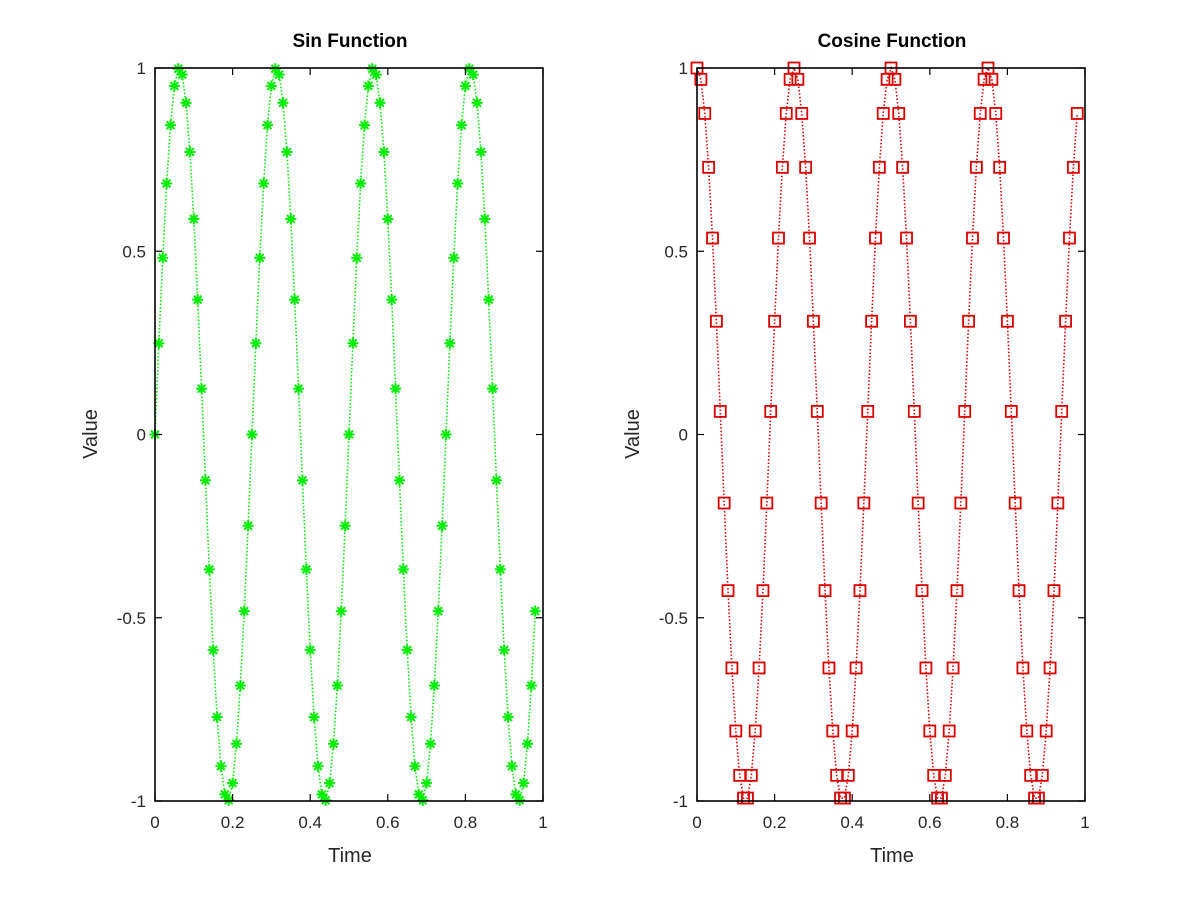 This screenshot has width=1200, height=900. Describe the element at coordinates (349, 41) in the screenshot. I see `sin-chart-title: Sin Function` at that location.